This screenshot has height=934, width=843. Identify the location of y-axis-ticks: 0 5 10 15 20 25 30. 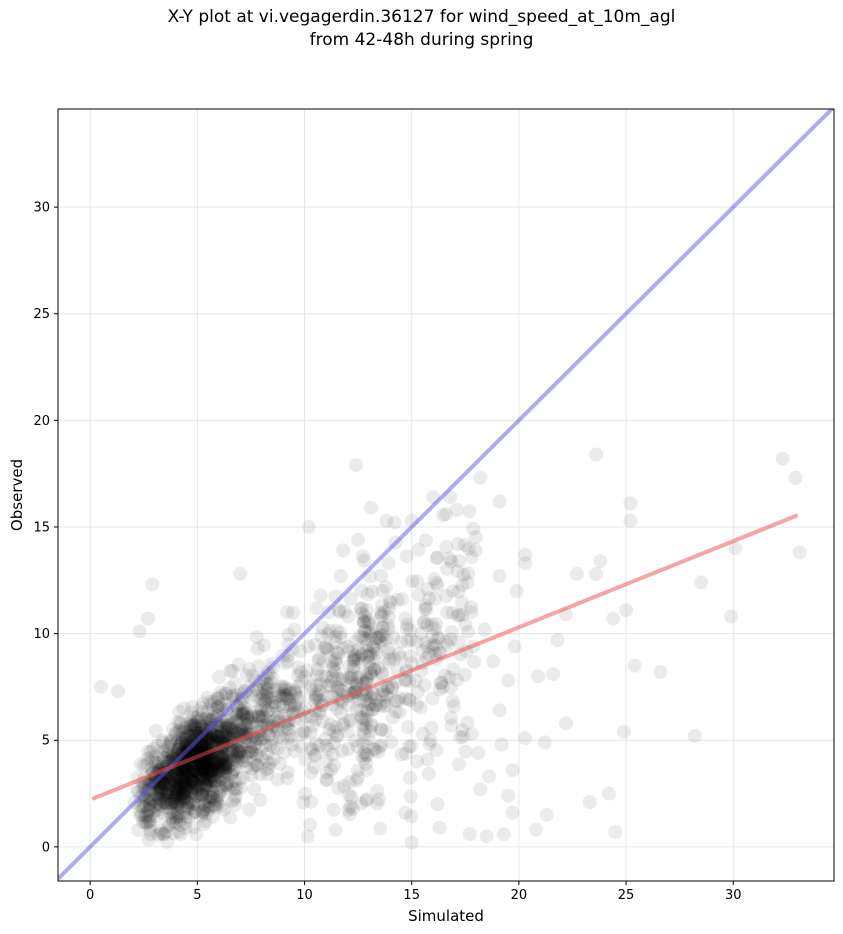
(45, 528).